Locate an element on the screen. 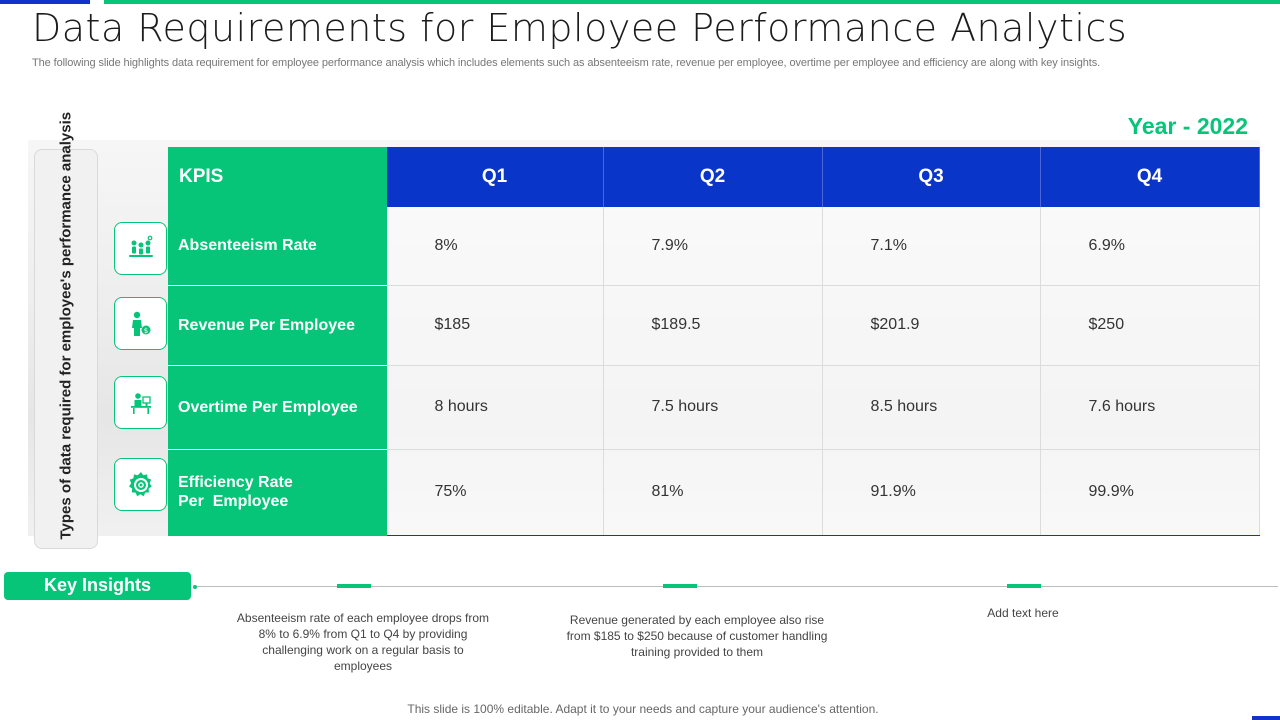  header-q1: Q1 is located at coordinates (495, 177).